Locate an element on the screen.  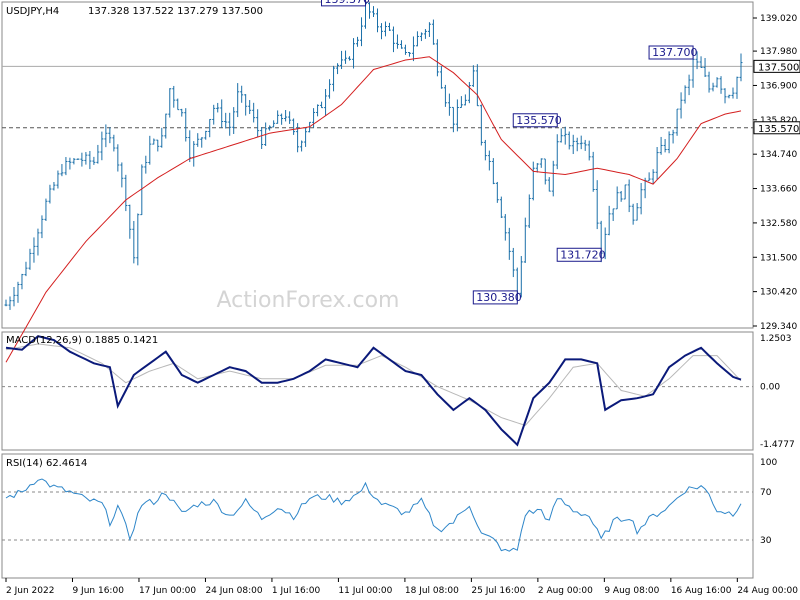
time-tick-label: 9 Jun 16:00 is located at coordinates (98, 591).